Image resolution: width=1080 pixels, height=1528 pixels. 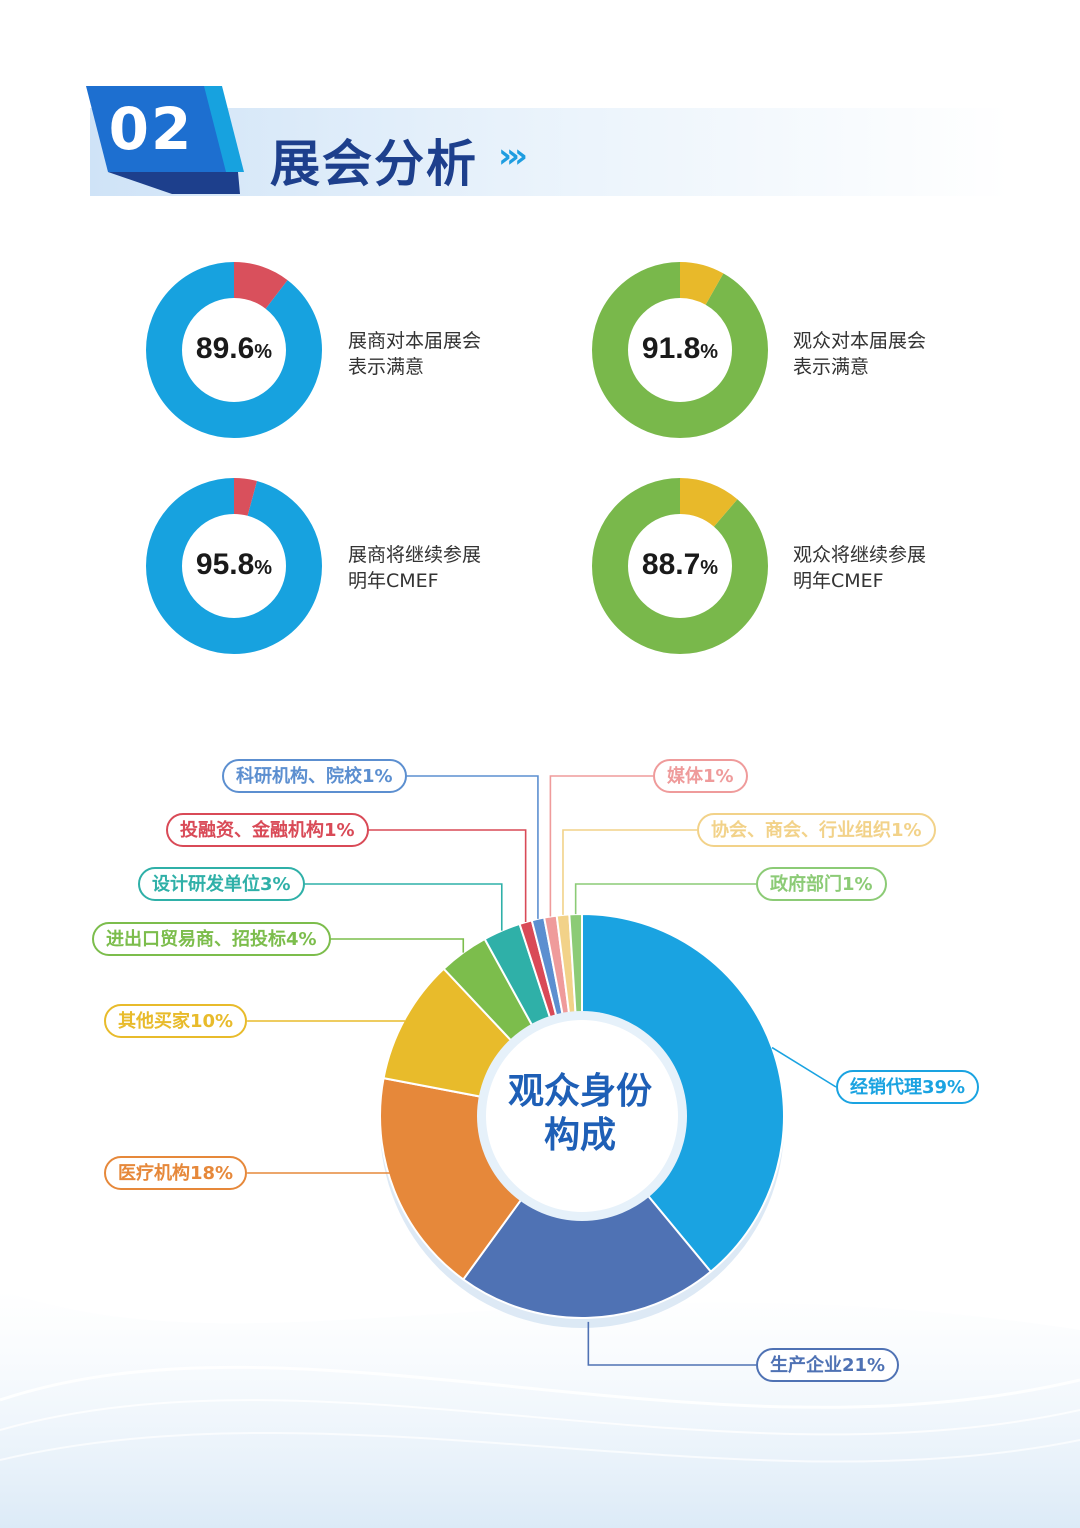 I want to click on donut-chart-exhibitor-return: 95.8%, so click(x=234, y=566).